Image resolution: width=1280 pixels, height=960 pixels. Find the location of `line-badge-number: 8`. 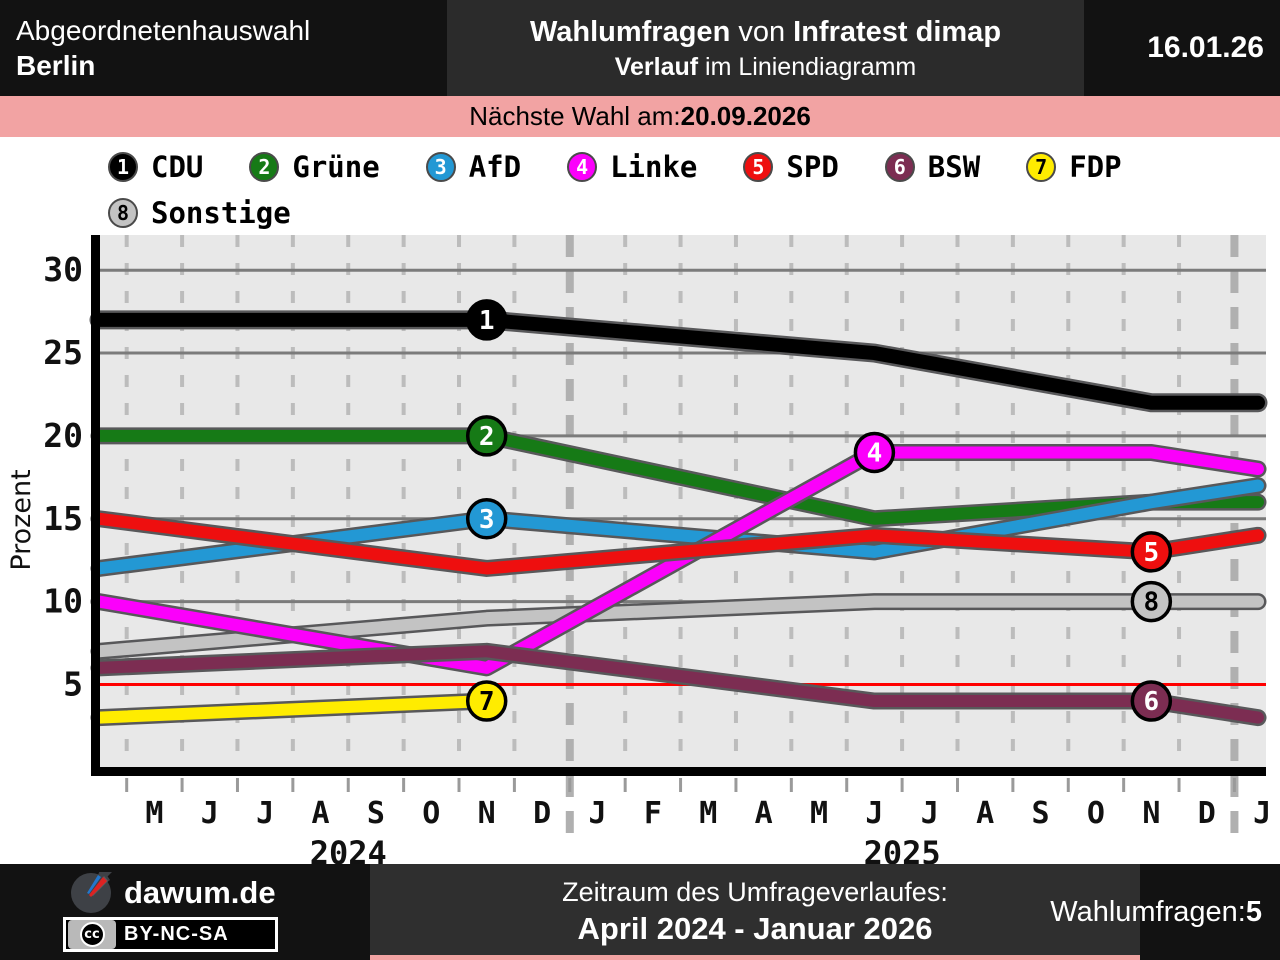

line-badge-number: 8 is located at coordinates (1152, 603).